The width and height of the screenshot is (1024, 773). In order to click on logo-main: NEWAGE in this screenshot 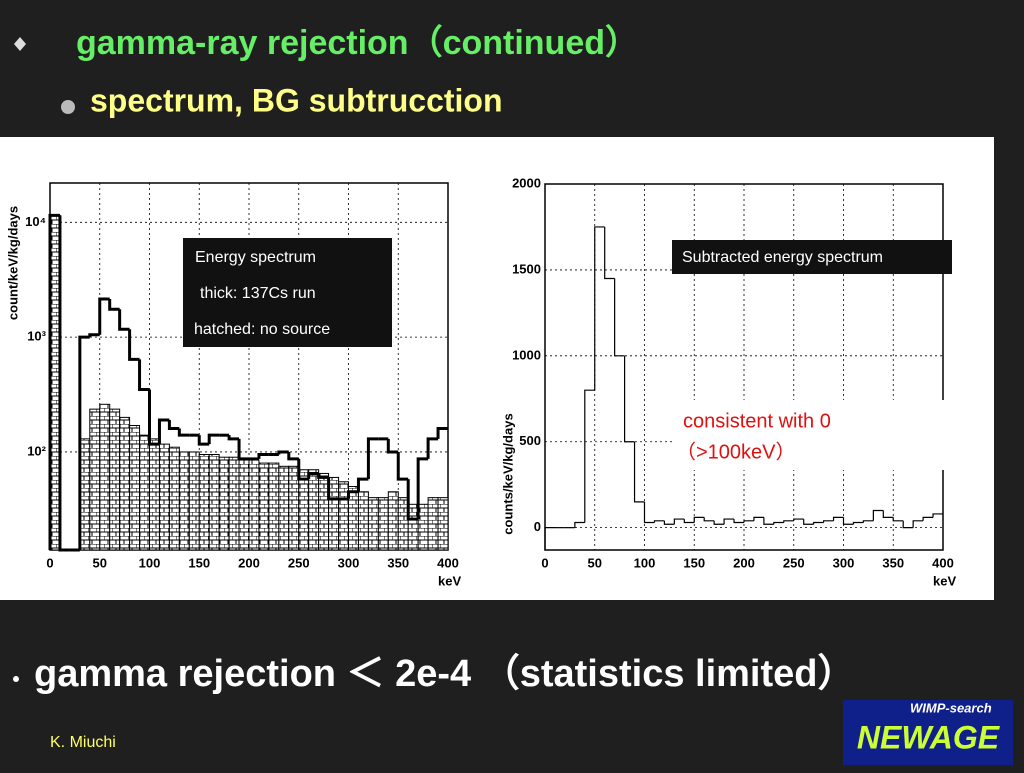, I will do `click(929, 737)`.